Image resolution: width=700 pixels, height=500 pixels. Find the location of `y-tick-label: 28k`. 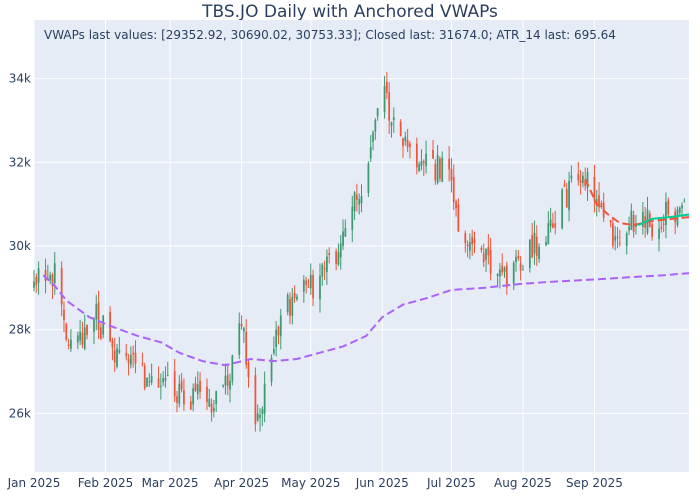

y-tick-label: 28k is located at coordinates (20, 330).